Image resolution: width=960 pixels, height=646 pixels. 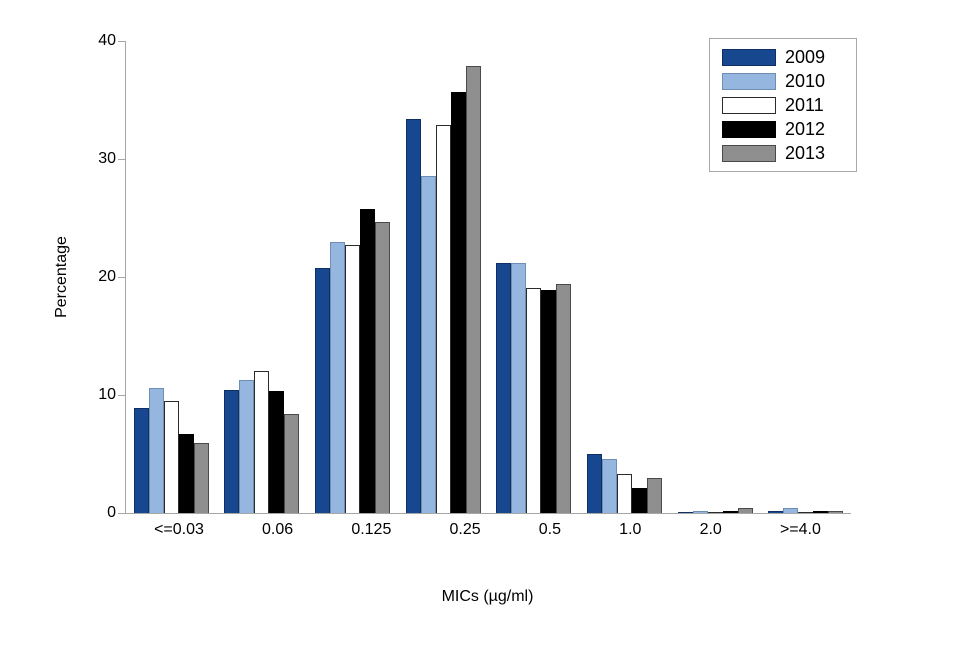 What do you see at coordinates (368, 361) in the screenshot?
I see `bar-2012-0.125` at bounding box center [368, 361].